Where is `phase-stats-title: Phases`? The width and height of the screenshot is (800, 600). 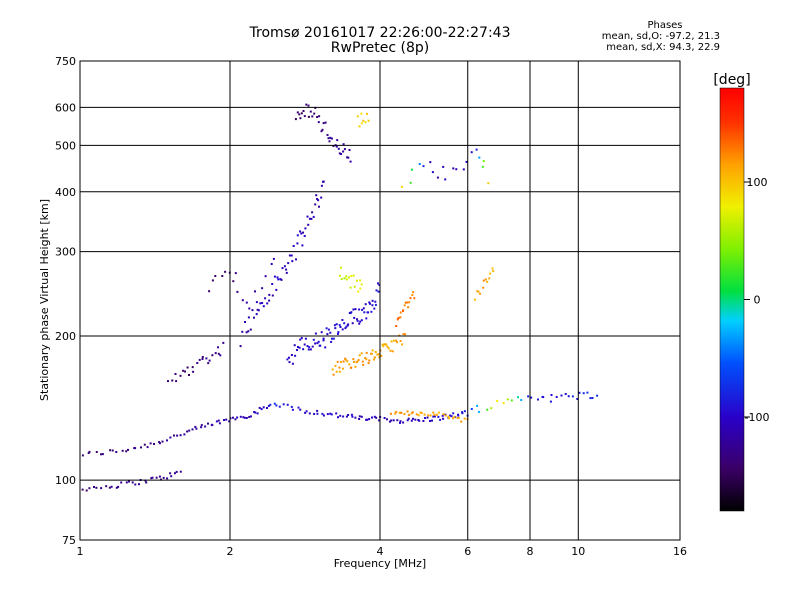
phase-stats-title: Phases is located at coordinates (665, 25).